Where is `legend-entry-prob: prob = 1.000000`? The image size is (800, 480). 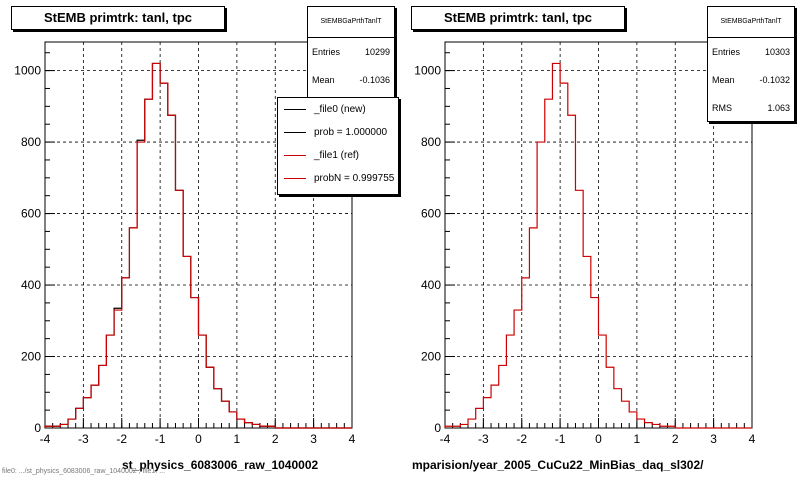
legend-entry-prob: prob = 1.000000 is located at coordinates (338, 132).